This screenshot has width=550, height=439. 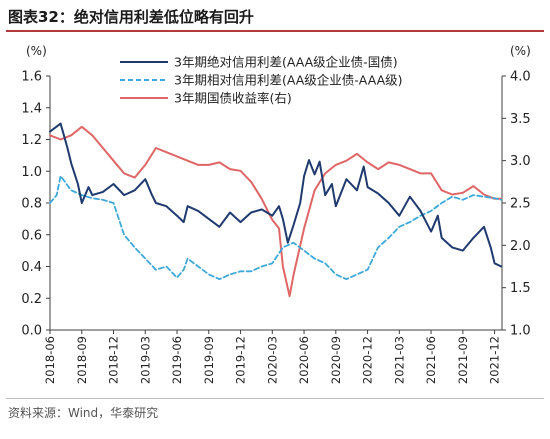 I want to click on legend-label-3: 3年期国债收益率(右), so click(x=233, y=98).